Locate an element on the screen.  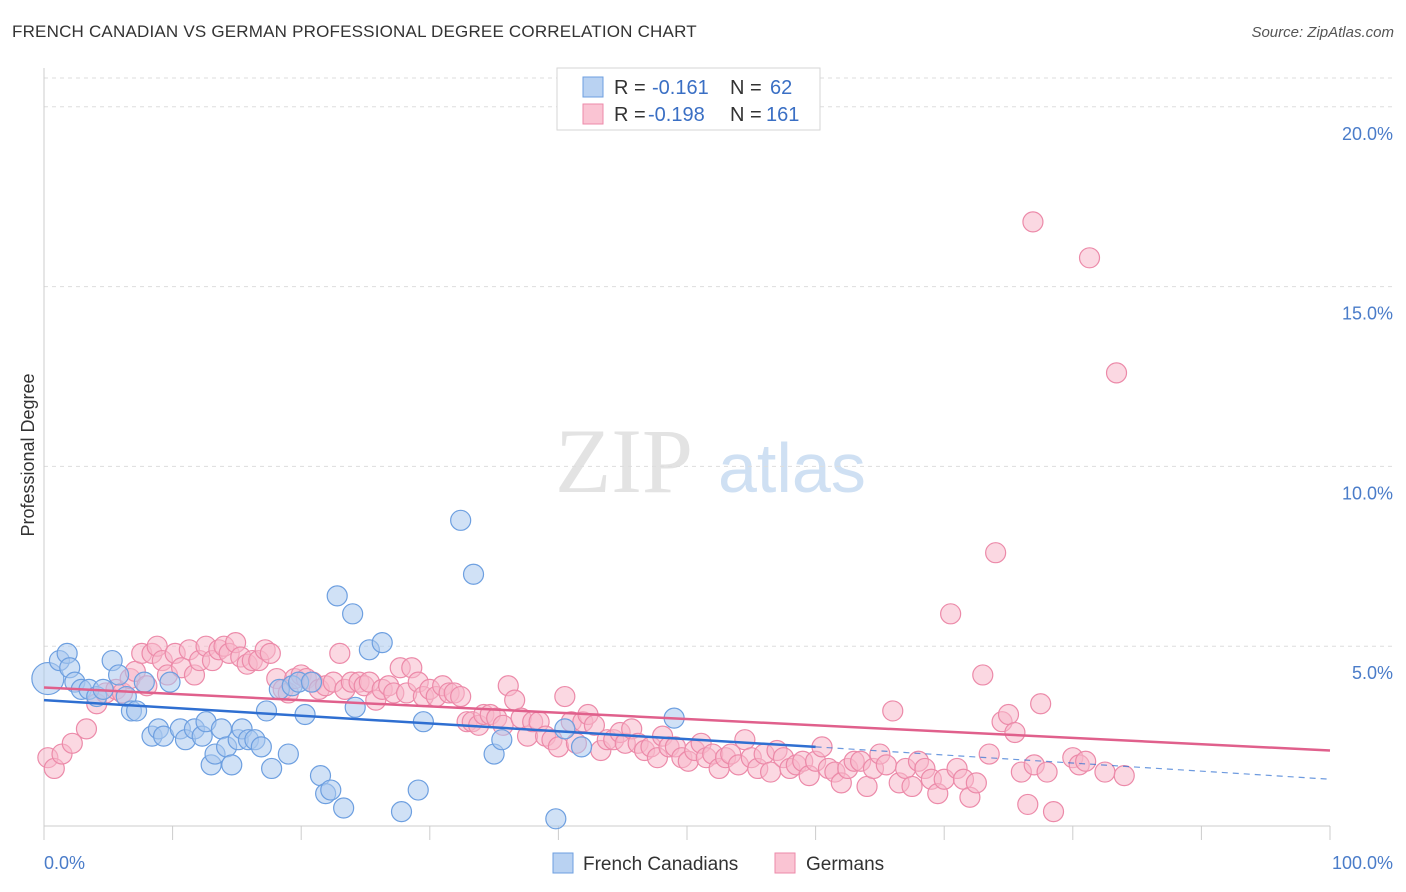
legend-bottom-swatch-blue is located at coordinates (563, 863).